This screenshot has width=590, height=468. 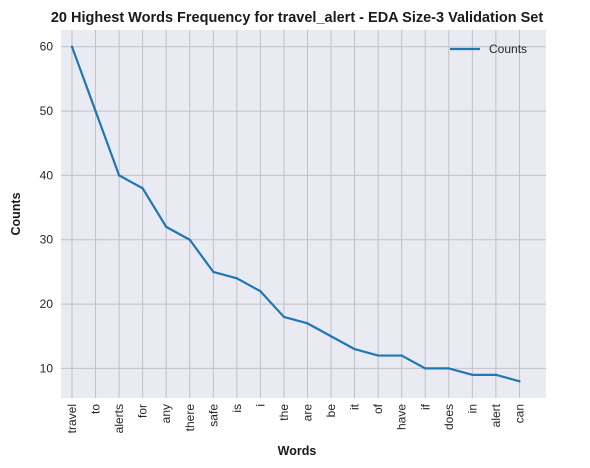 I want to click on x-tick-label-to: to, so click(x=96, y=409).